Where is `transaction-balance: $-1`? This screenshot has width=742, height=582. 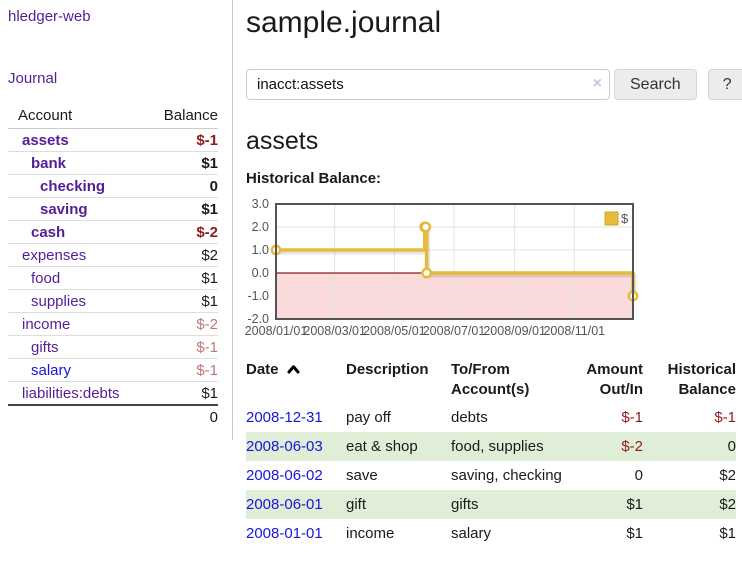
transaction-balance: $-1 is located at coordinates (725, 417).